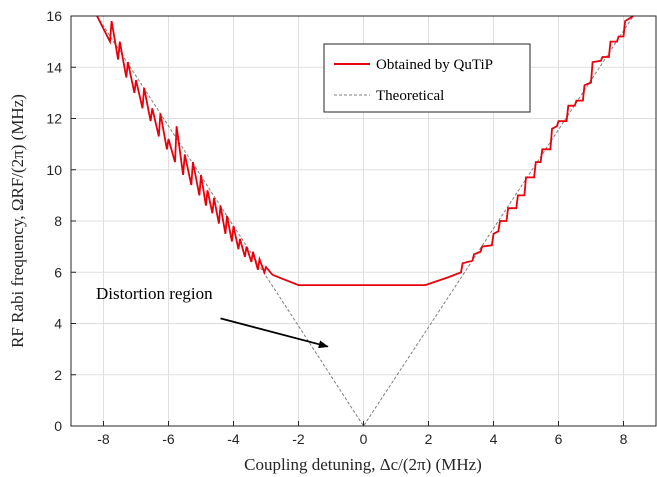 The image size is (657, 477). What do you see at coordinates (212, 316) in the screenshot?
I see `annotation: Distortion region` at bounding box center [212, 316].